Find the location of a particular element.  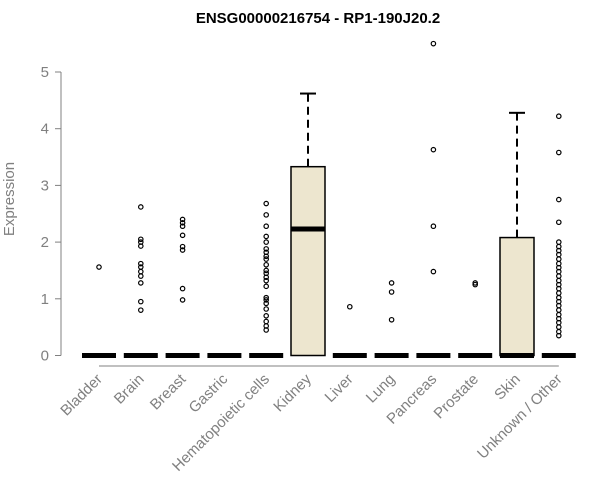

x-tick-label: Brain is located at coordinates (129, 389).